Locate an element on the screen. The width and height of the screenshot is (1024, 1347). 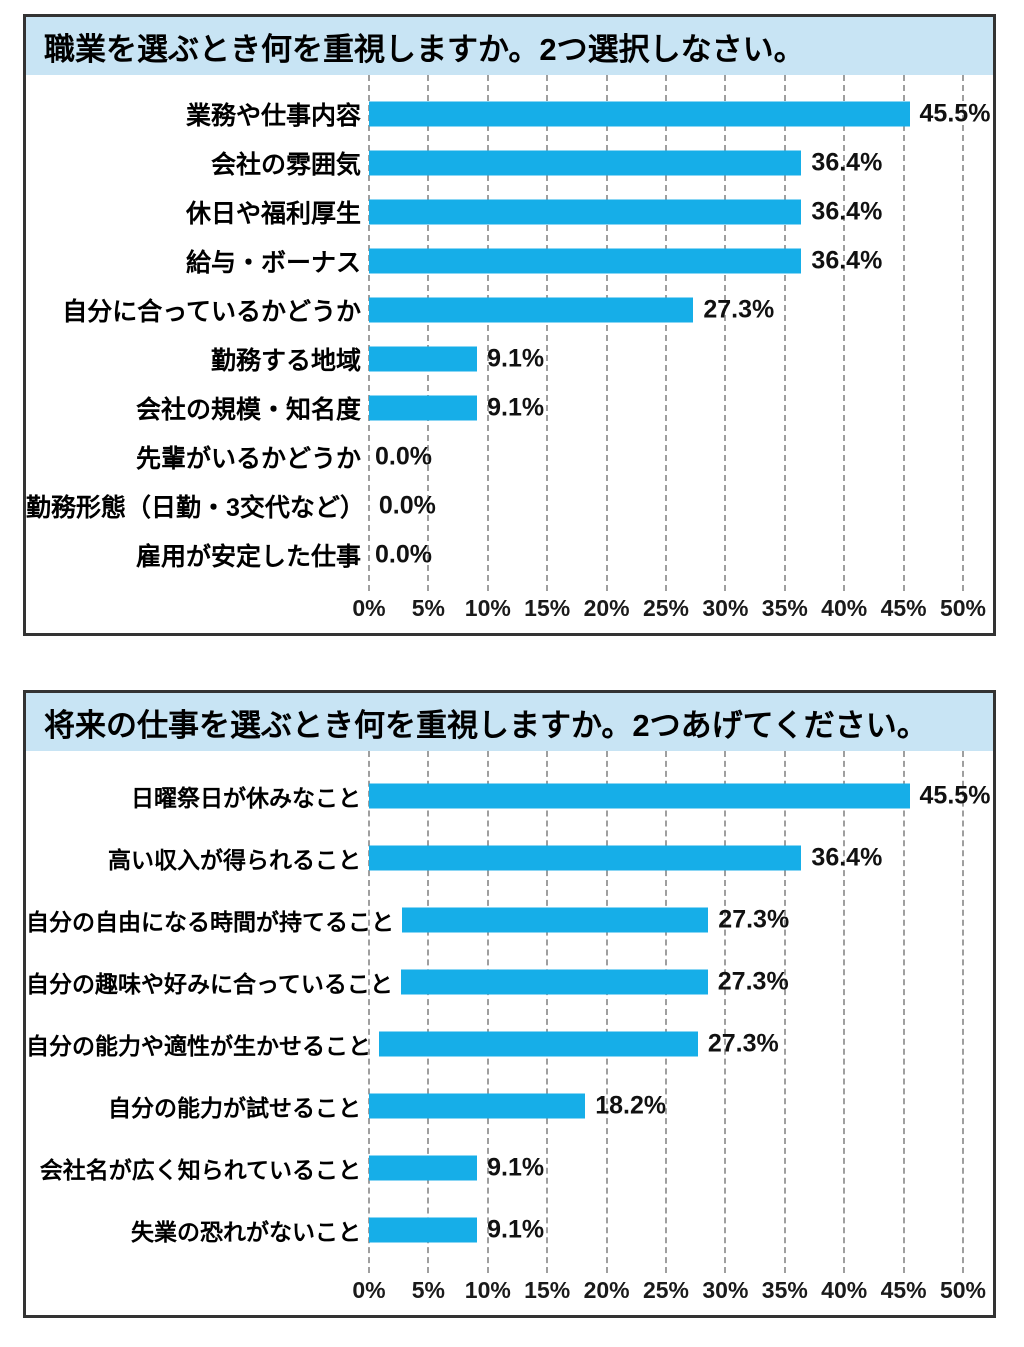
category-label: 雇用が安定した仕事 is located at coordinates (248, 556).